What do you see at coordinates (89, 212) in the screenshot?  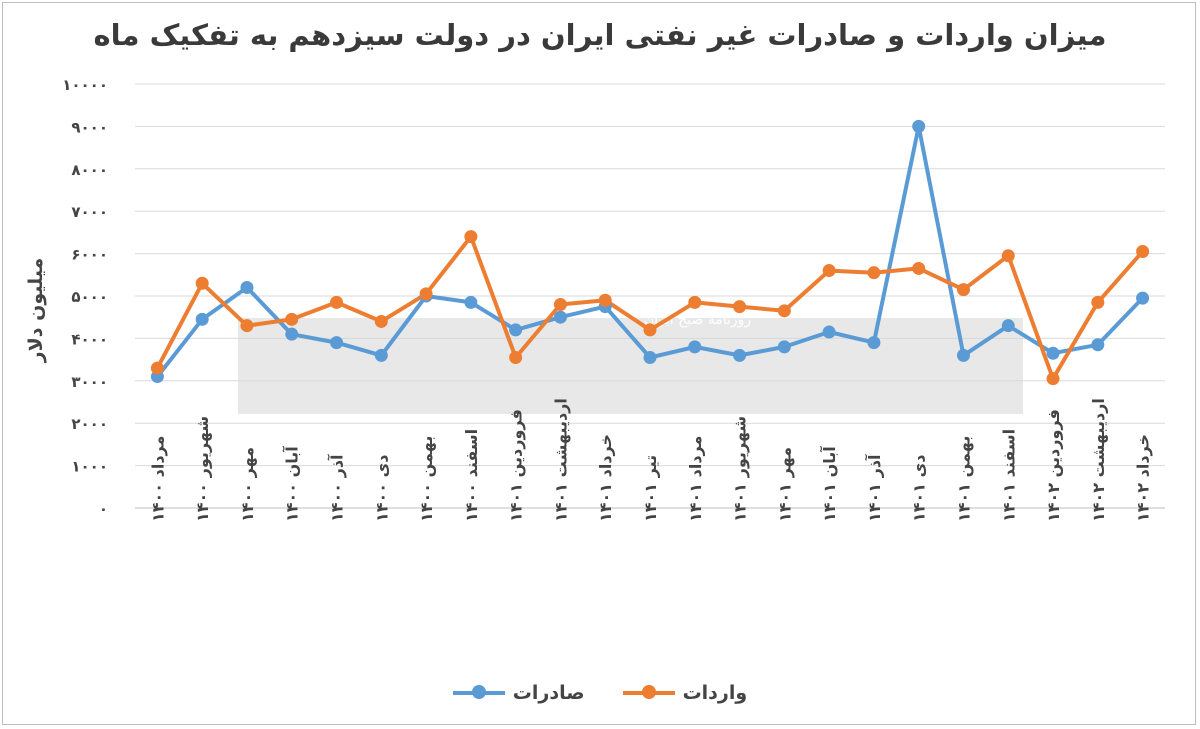 I see `y-tick-label: ۷۰۰۰` at bounding box center [89, 212].